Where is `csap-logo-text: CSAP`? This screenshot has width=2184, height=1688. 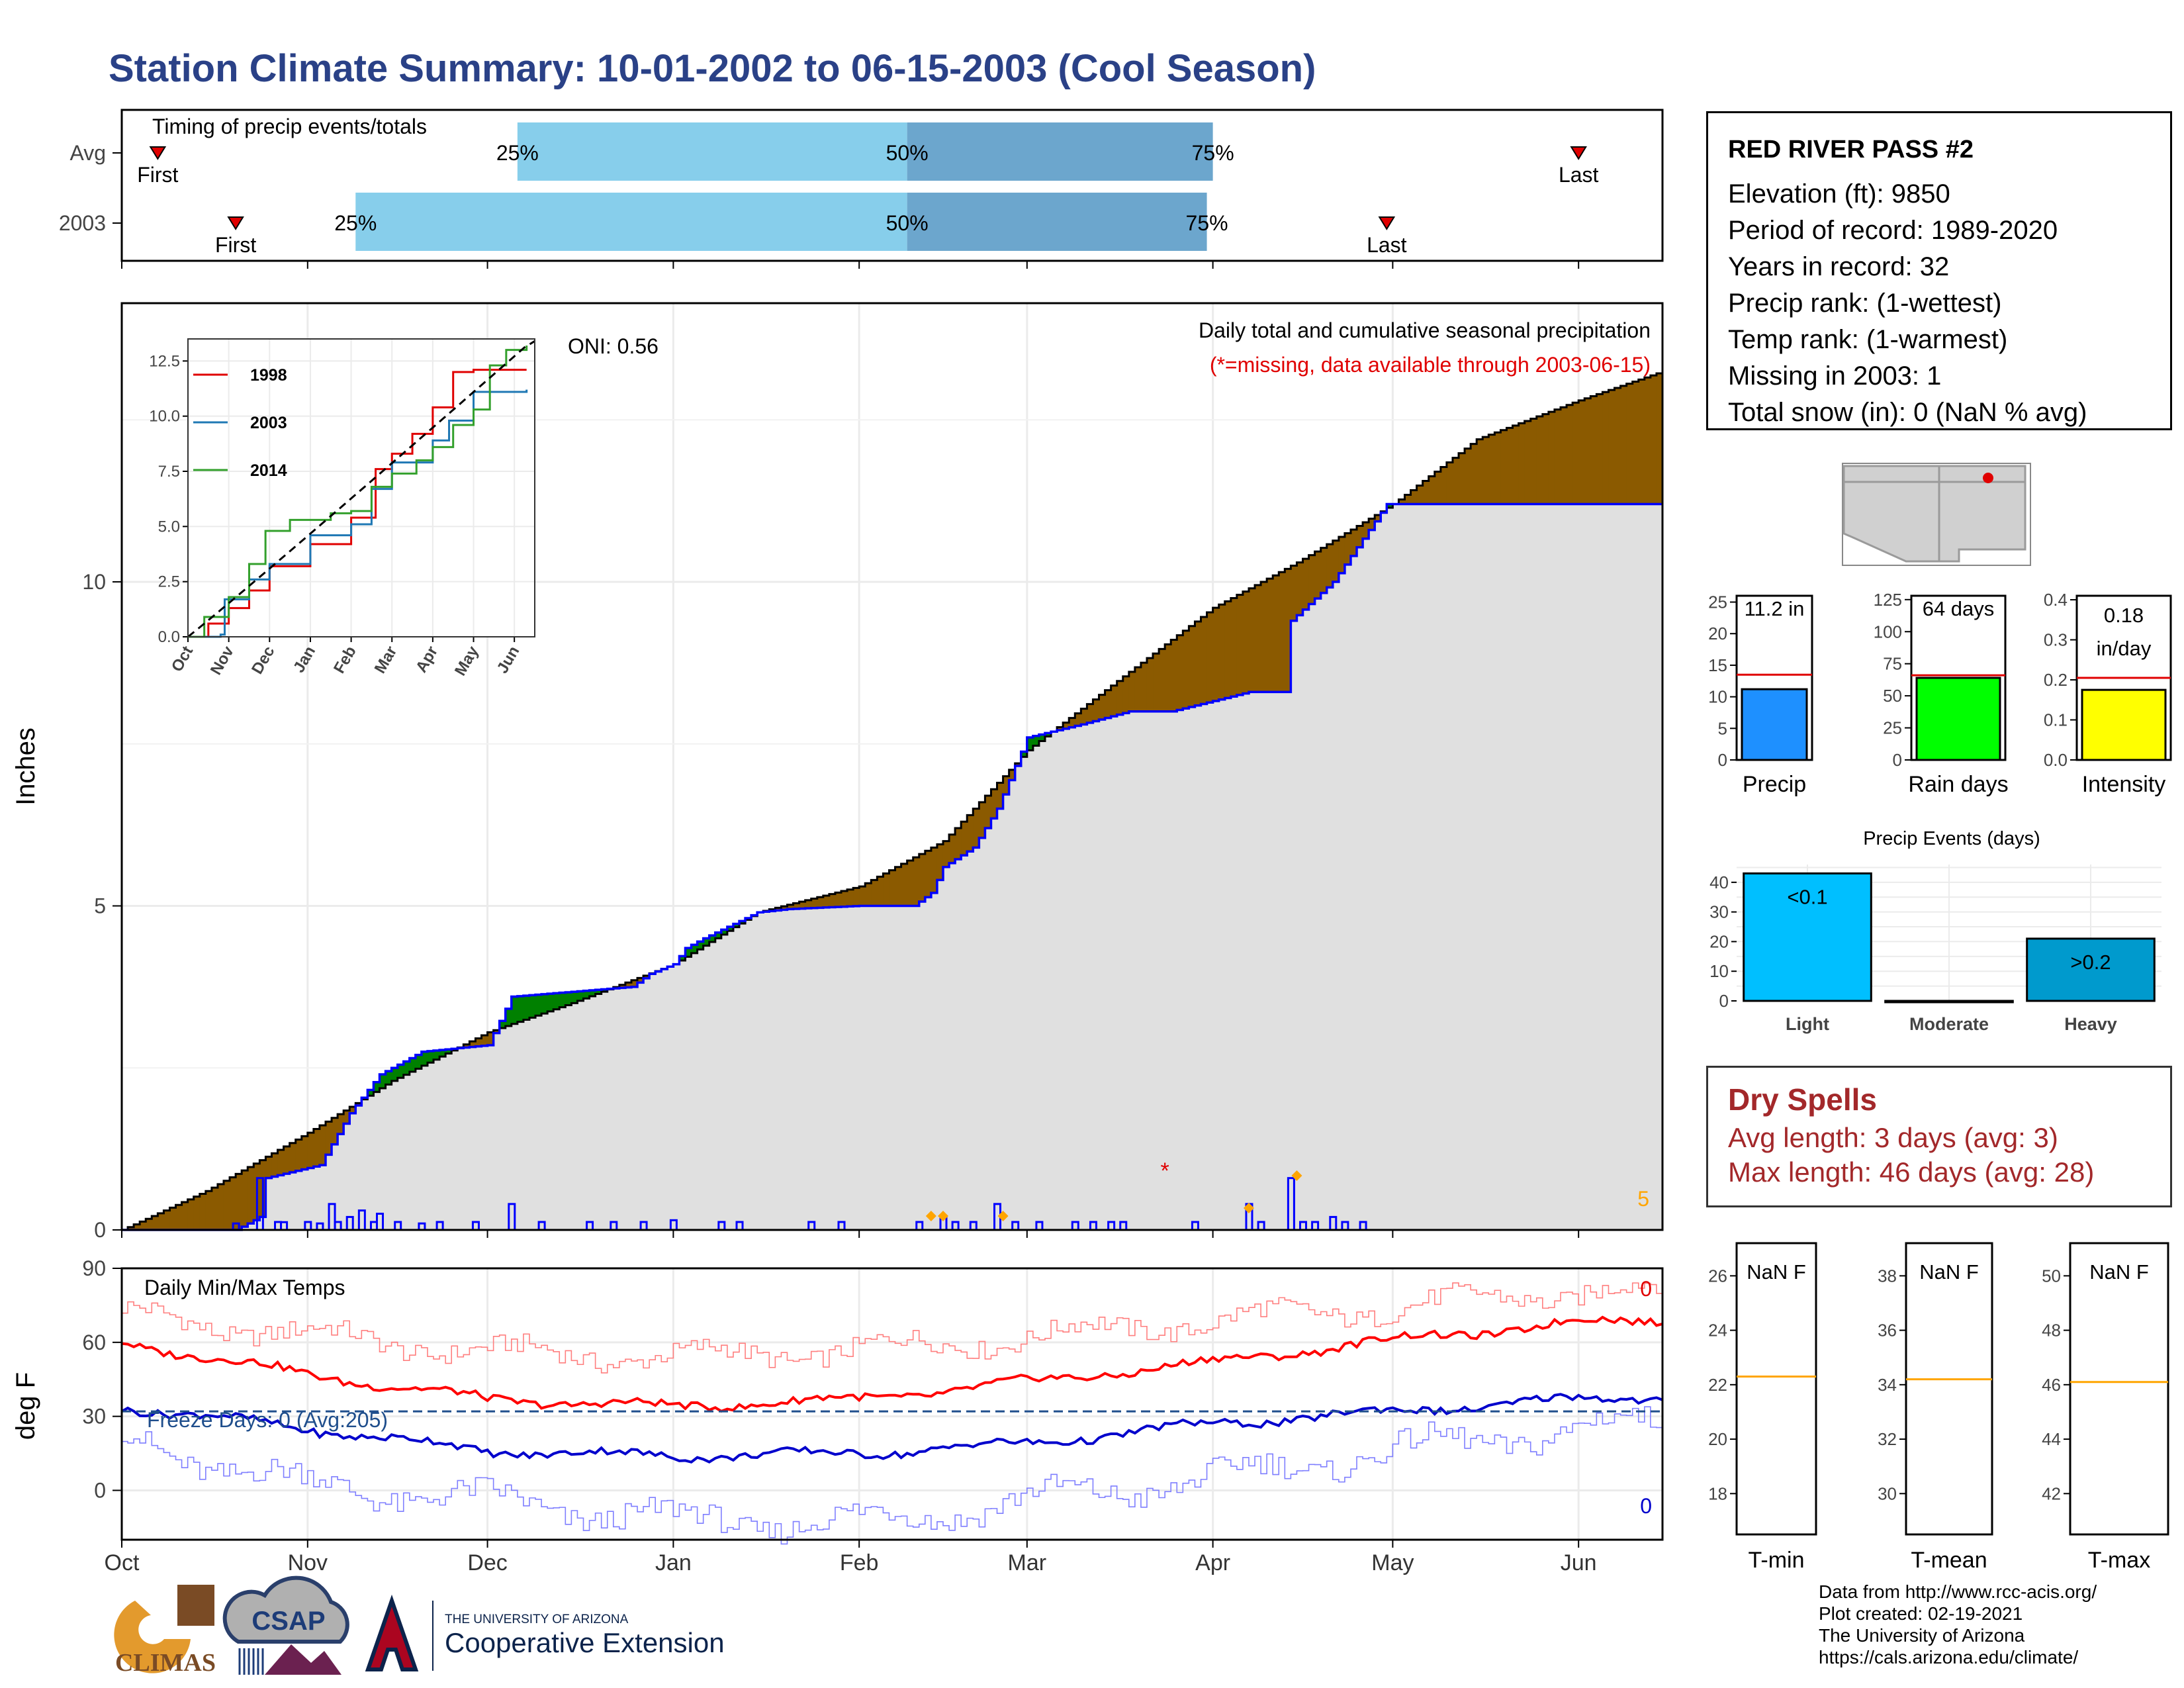
csap-logo-text: CSAP is located at coordinates (288, 1621).